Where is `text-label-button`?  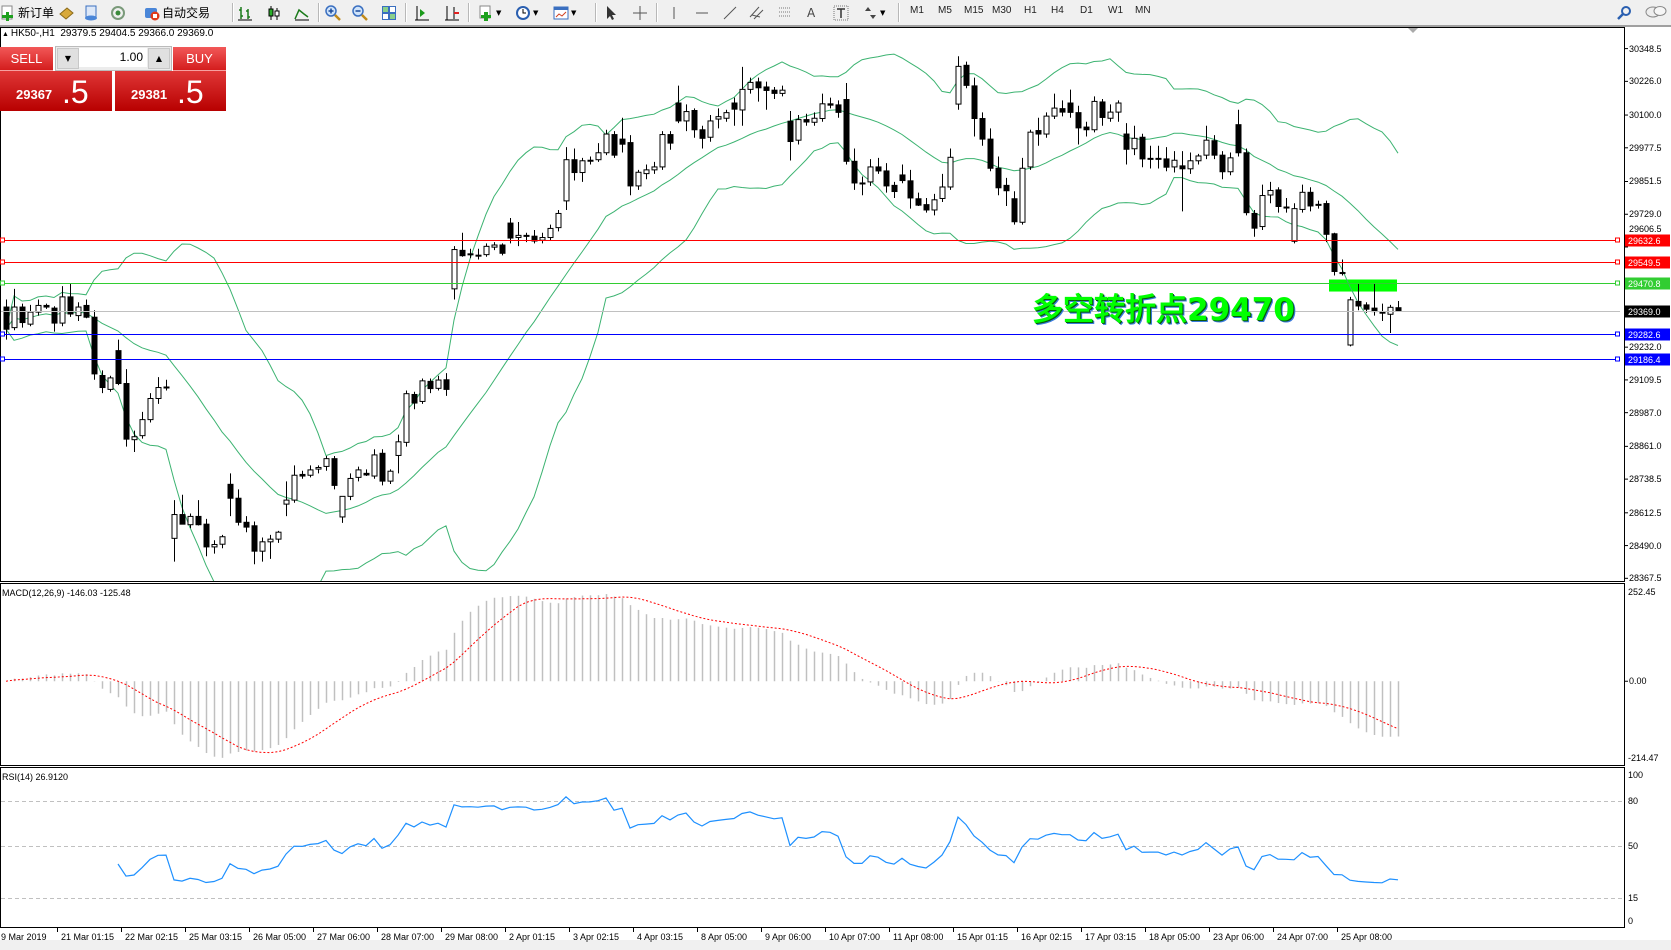
text-label-button is located at coordinates (841, 12).